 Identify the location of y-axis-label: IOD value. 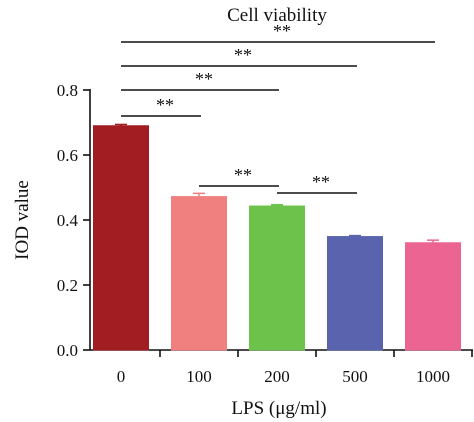
(22, 220).